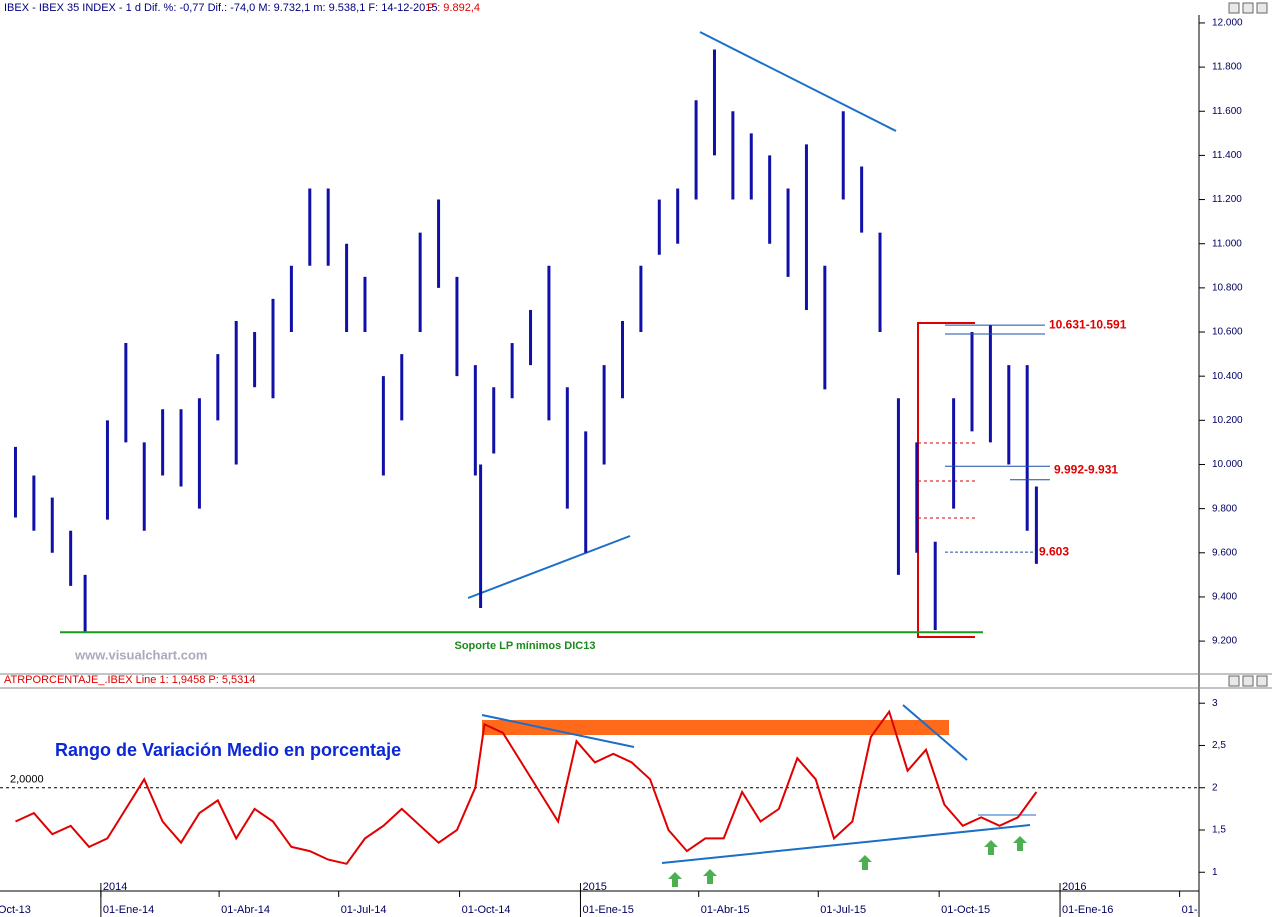 The width and height of the screenshot is (1272, 917). I want to click on y-tick-label: 11.000, so click(1227, 243).